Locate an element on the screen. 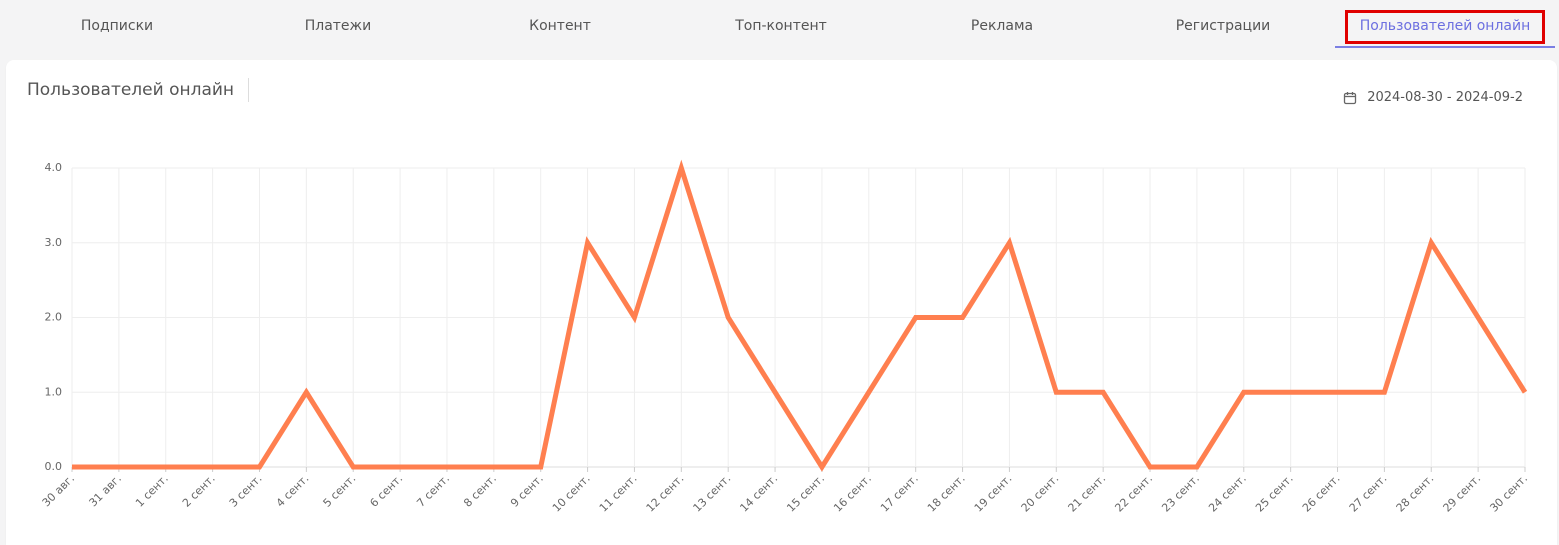  x-tick-label: 28 сент. is located at coordinates (1415, 493).